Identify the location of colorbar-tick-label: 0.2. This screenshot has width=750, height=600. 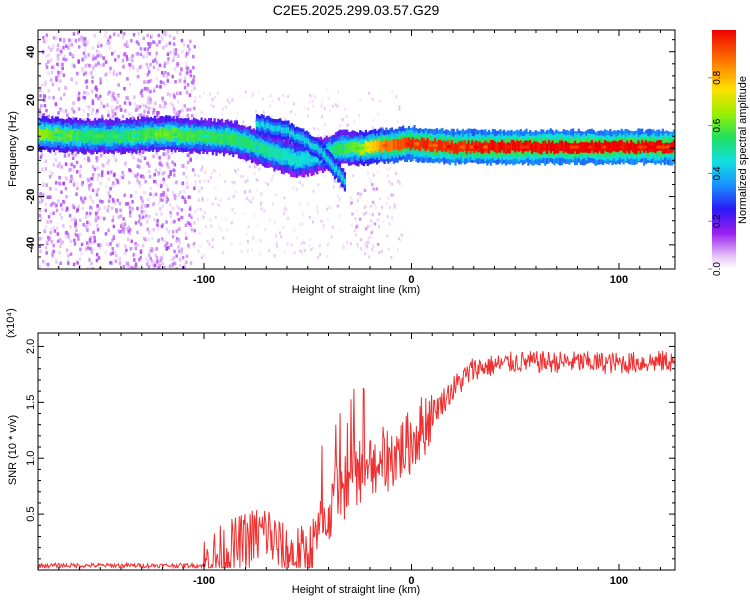
(717, 221).